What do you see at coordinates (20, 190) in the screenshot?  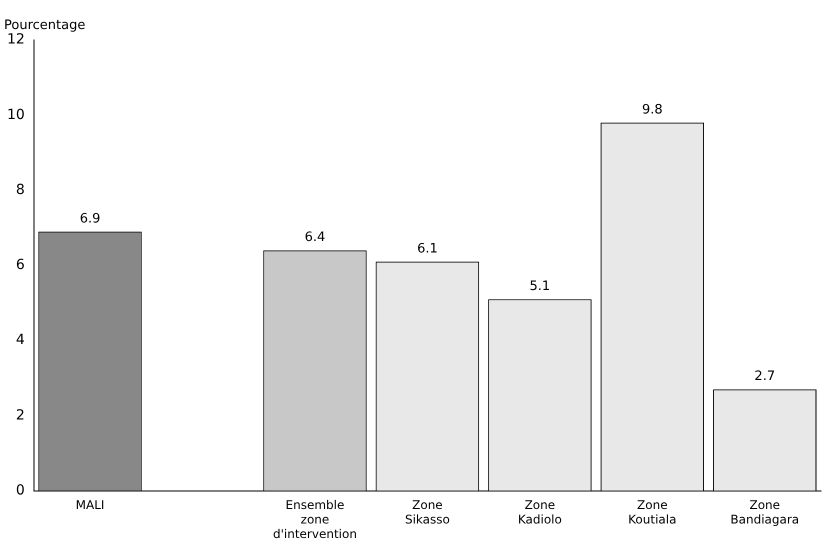 I see `y-tick-label: 8` at bounding box center [20, 190].